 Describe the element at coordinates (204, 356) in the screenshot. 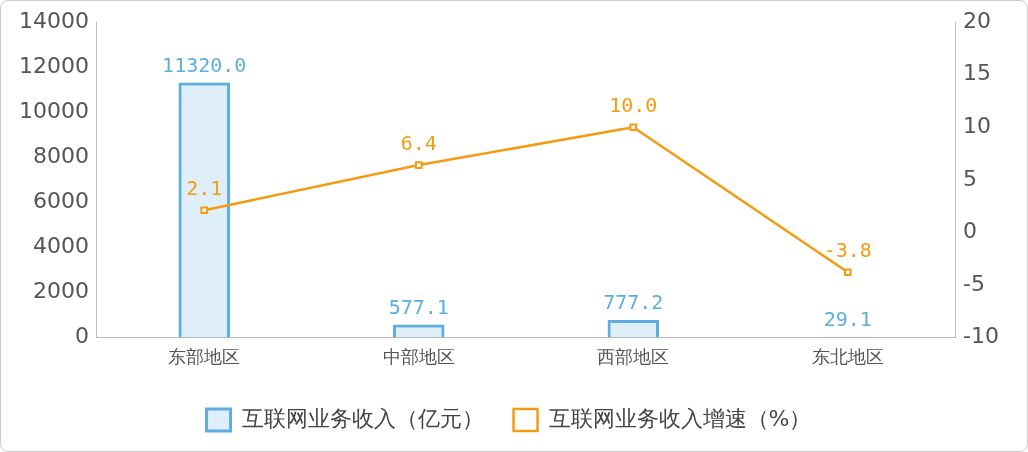

I see `x-tick-label: 东部地区` at that location.